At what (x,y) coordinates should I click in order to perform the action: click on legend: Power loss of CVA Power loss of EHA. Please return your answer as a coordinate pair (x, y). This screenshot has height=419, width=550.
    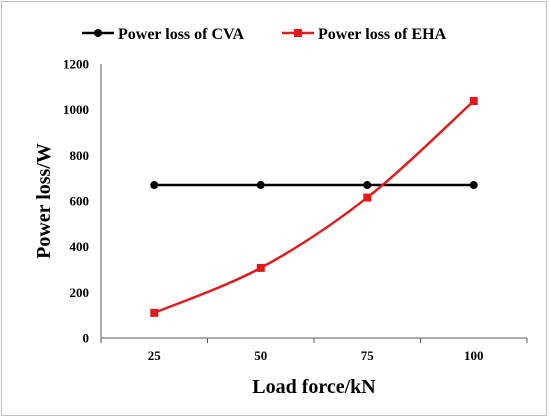
    Looking at the image, I should click on (264, 34).